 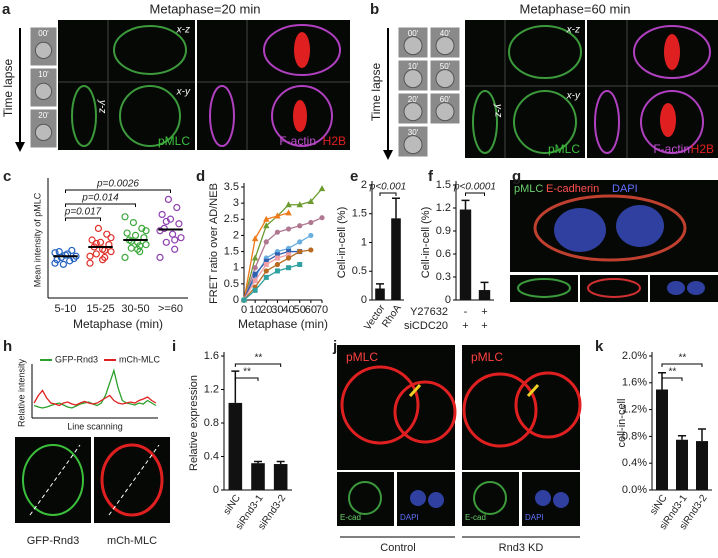 I want to click on stain-label: DAPI, so click(x=625, y=189).